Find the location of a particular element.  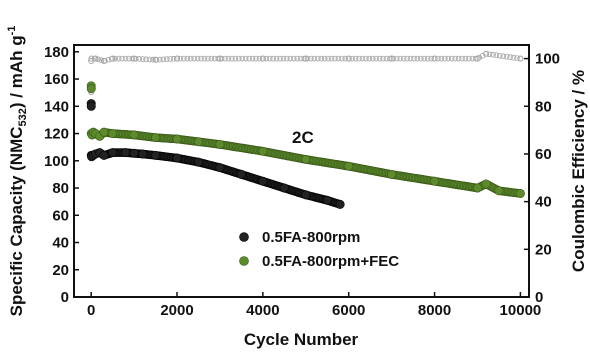

x-tick-label-2: 4000 is located at coordinates (262, 310).